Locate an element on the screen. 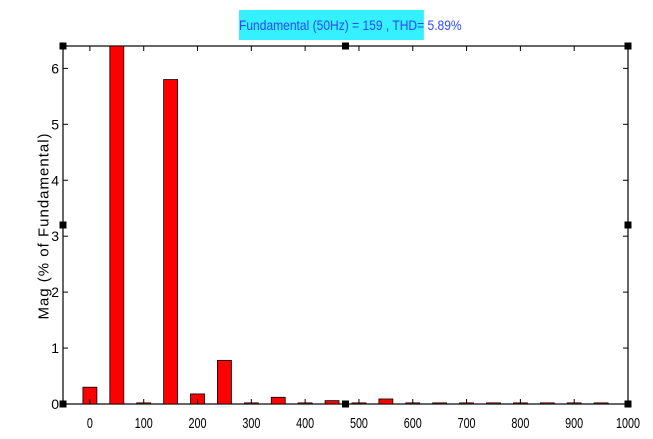 The height and width of the screenshot is (439, 653). x-tick-label-800: 800 is located at coordinates (520, 422).